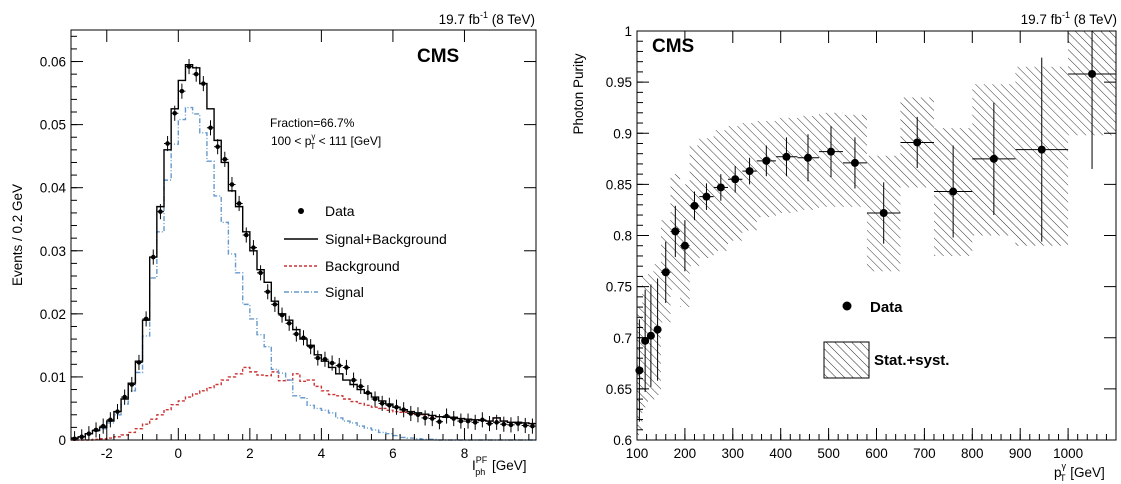 This screenshot has width=1121, height=484. I want to click on x-tick-label: -2, so click(107, 453).